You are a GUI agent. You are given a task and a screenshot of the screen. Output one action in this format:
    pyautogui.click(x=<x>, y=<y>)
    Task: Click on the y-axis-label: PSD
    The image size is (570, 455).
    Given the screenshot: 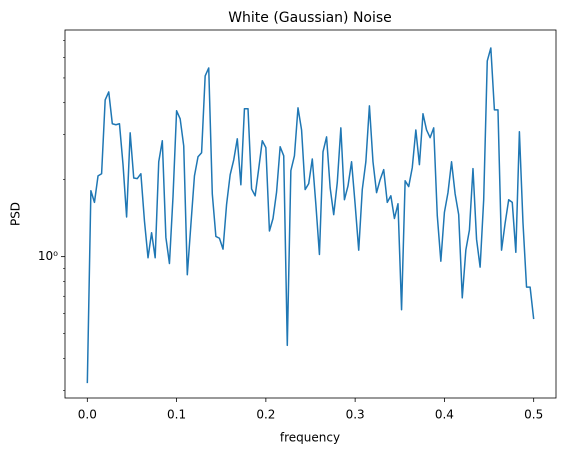 What is the action you would take?
    pyautogui.click(x=16, y=214)
    